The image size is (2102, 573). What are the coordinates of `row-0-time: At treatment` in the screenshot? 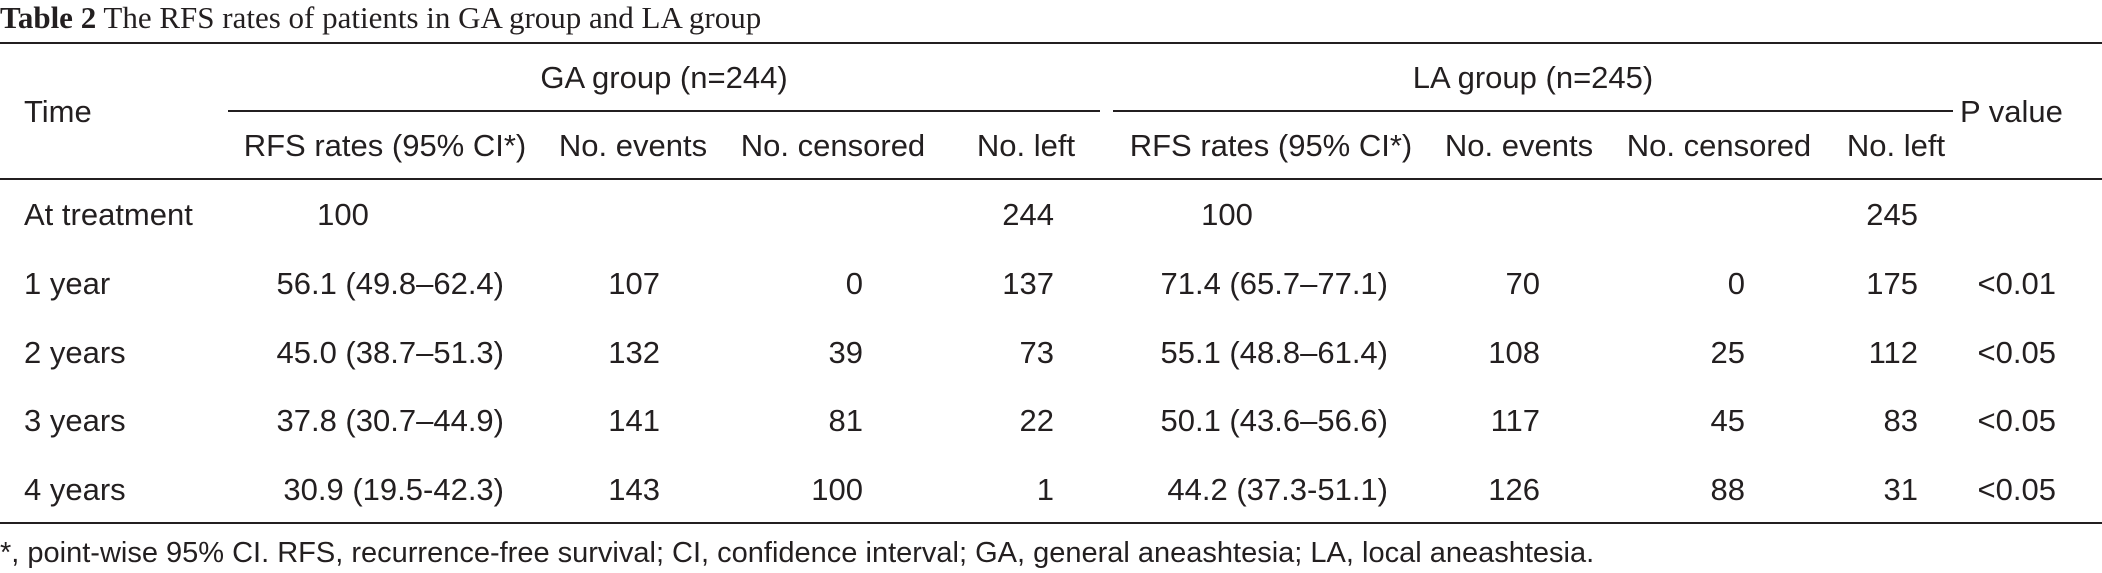 It's located at (108, 214).